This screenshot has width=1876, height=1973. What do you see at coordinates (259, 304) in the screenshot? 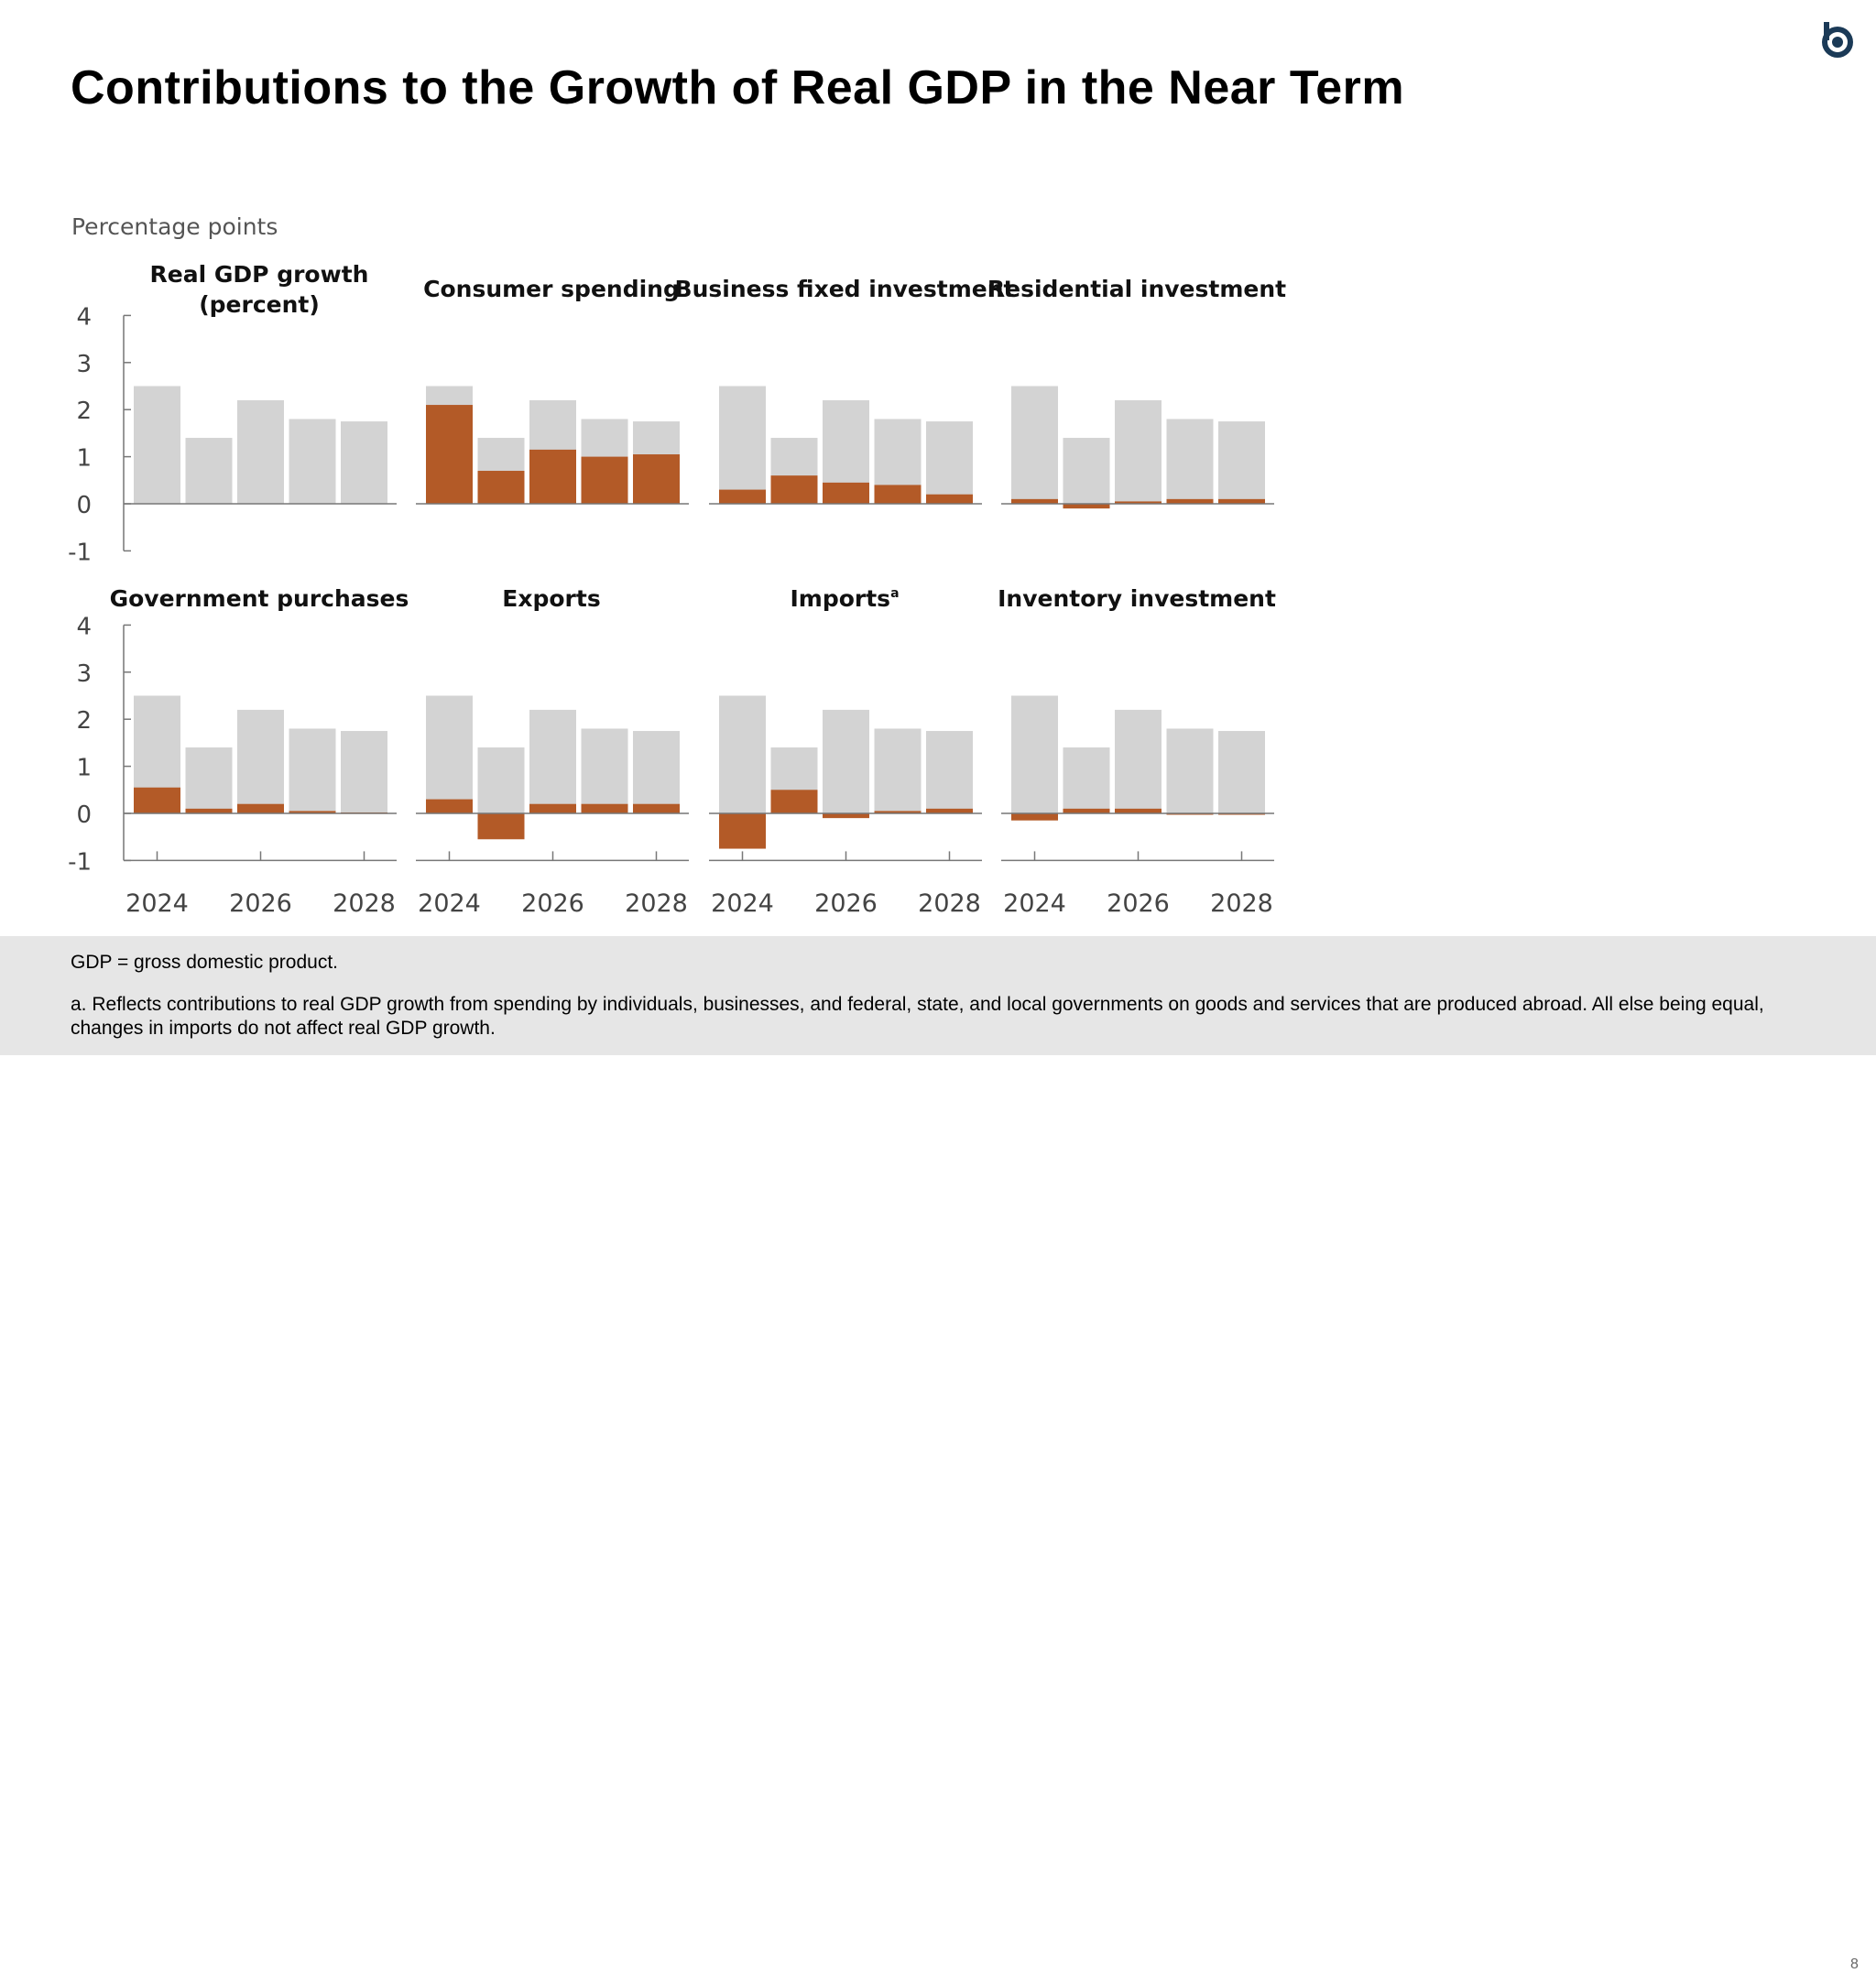
I see `panel-title: (percent)` at bounding box center [259, 304].